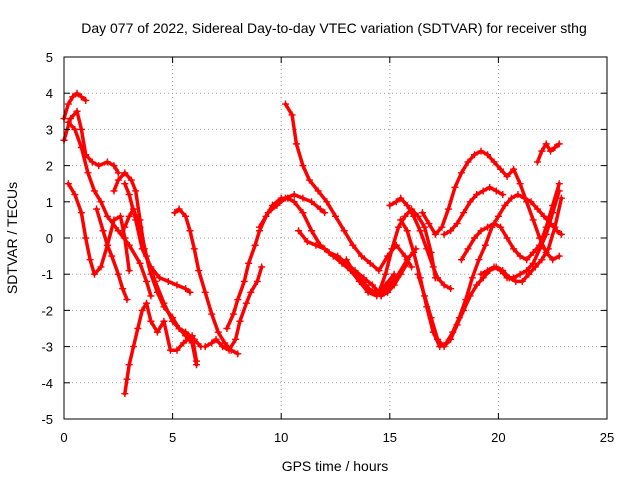 The image size is (640, 480). What do you see at coordinates (281, 437) in the screenshot?
I see `x-tick-label: 10` at bounding box center [281, 437].